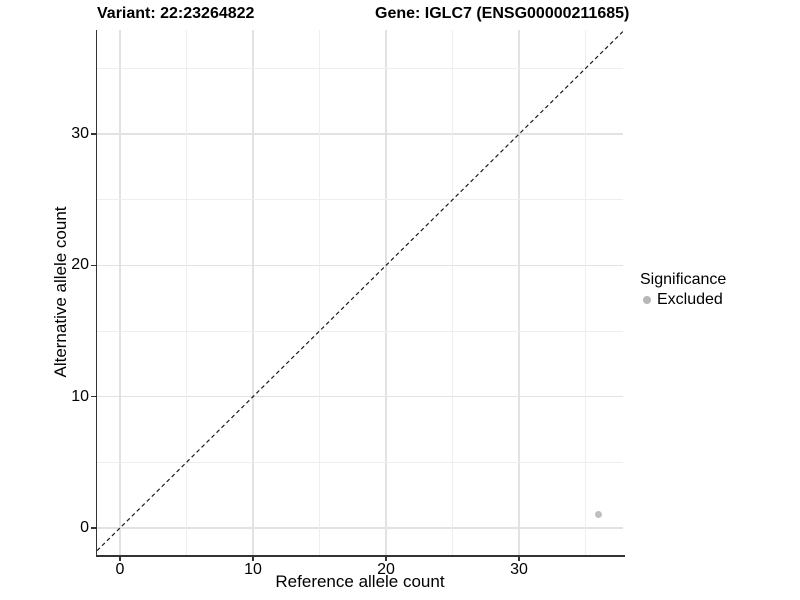  I want to click on legend: Significance Excluded, so click(682, 289).